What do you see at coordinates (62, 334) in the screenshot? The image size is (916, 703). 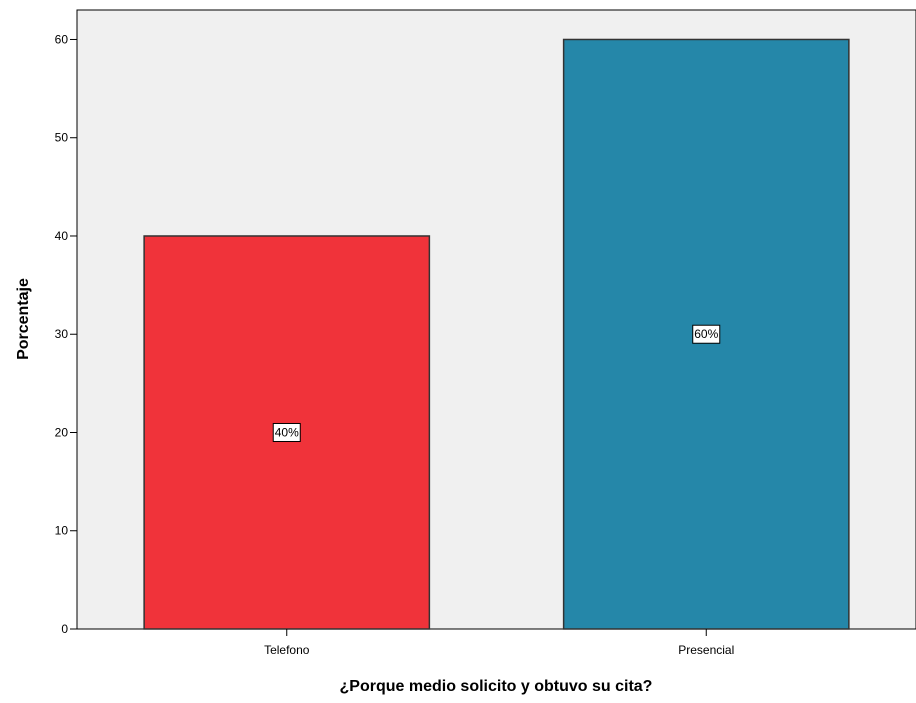 I see `y-tick-label: 30` at bounding box center [62, 334].